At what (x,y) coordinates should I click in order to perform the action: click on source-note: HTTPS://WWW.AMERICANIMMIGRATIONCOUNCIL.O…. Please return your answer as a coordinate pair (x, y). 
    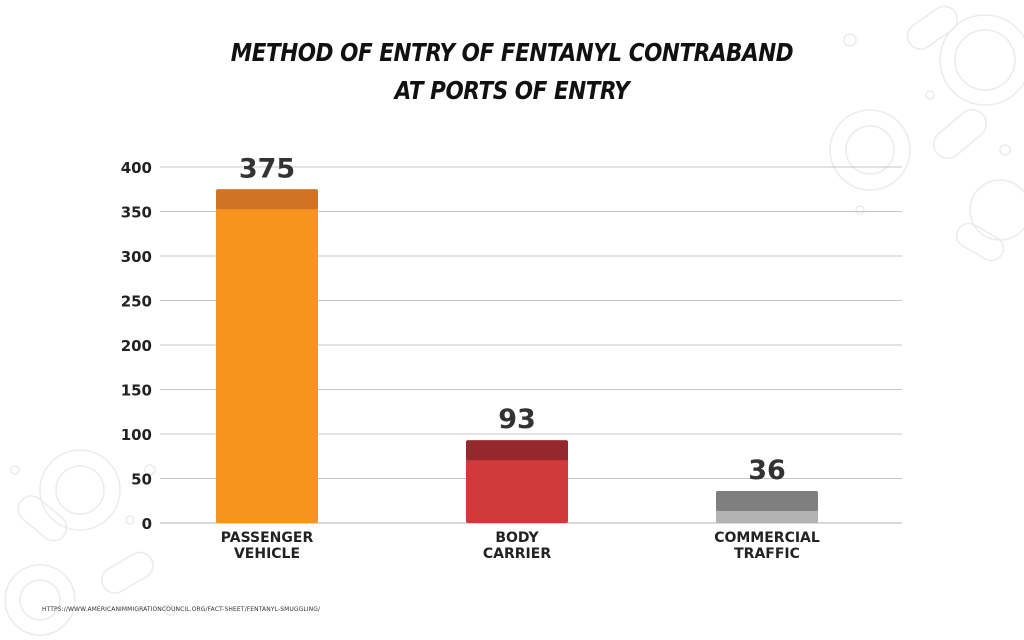
    Looking at the image, I should click on (181, 609).